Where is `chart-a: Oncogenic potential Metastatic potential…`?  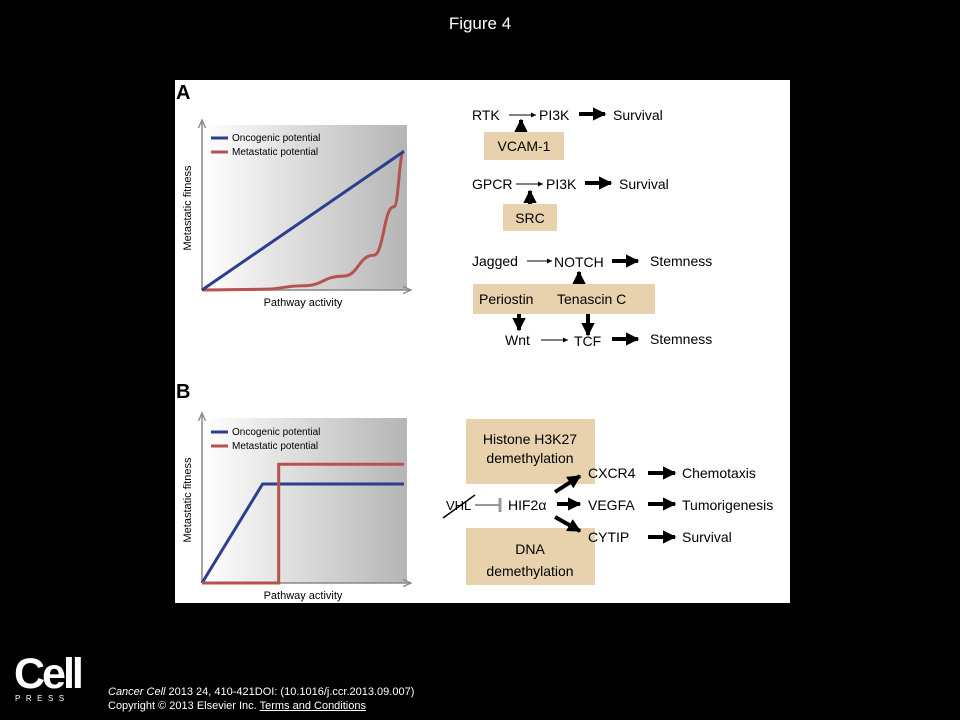 chart-a: Oncogenic potential Metastatic potential… is located at coordinates (296, 214).